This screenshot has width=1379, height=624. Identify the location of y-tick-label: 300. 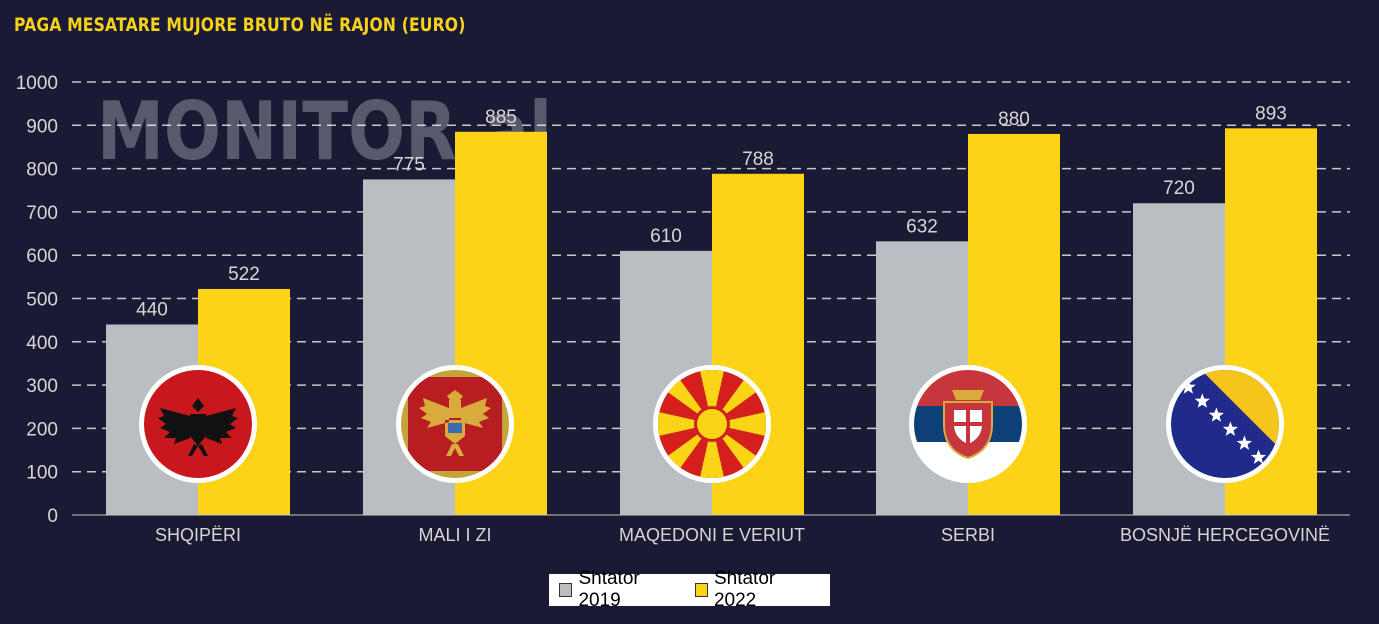
(42, 386).